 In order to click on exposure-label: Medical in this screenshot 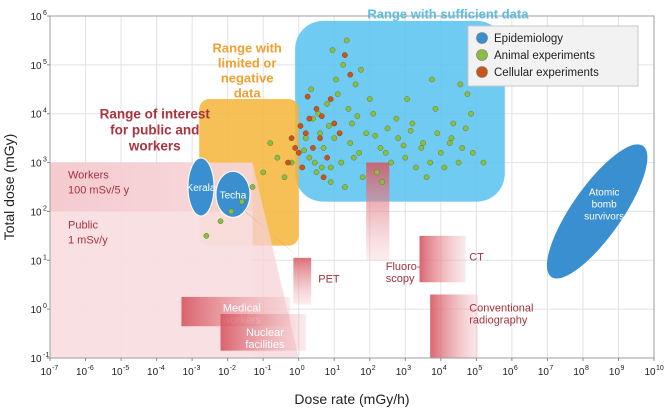, I will do `click(242, 309)`.